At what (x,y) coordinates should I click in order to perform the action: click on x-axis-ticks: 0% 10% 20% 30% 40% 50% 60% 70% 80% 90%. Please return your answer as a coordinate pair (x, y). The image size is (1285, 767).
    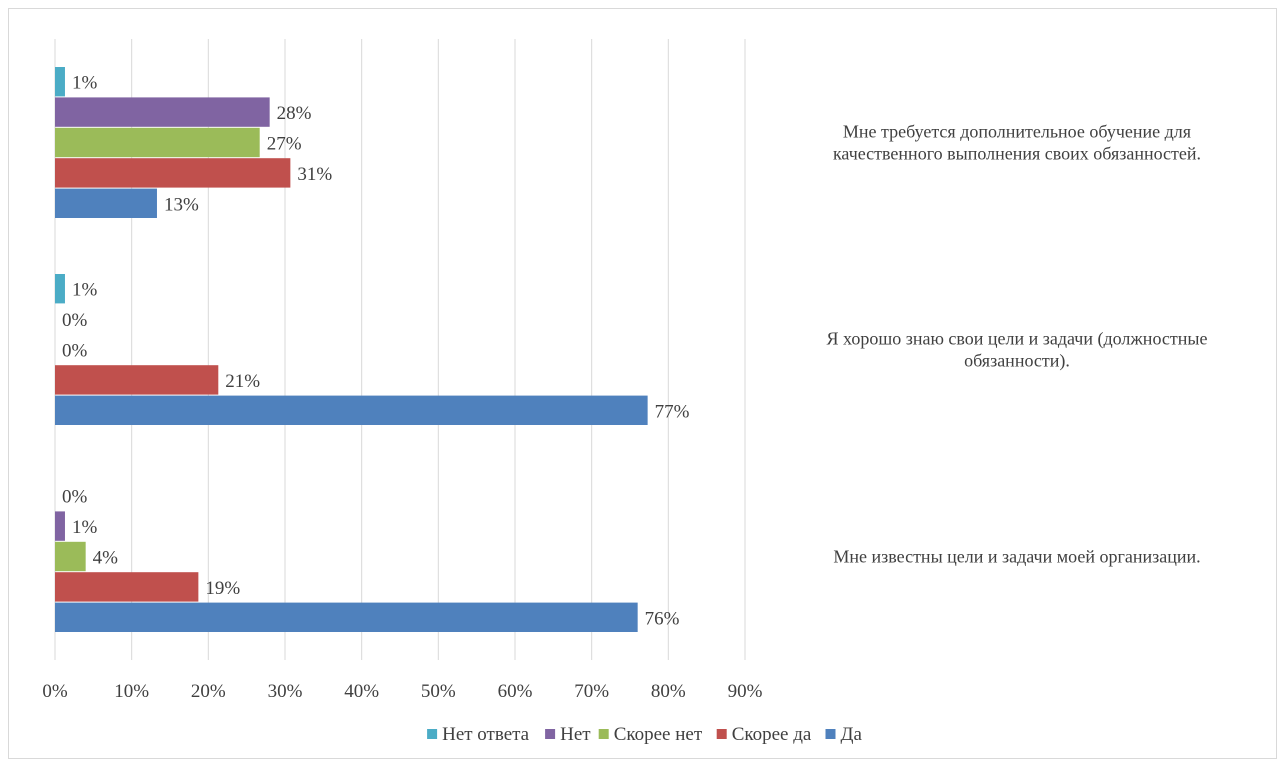
    Looking at the image, I should click on (402, 691).